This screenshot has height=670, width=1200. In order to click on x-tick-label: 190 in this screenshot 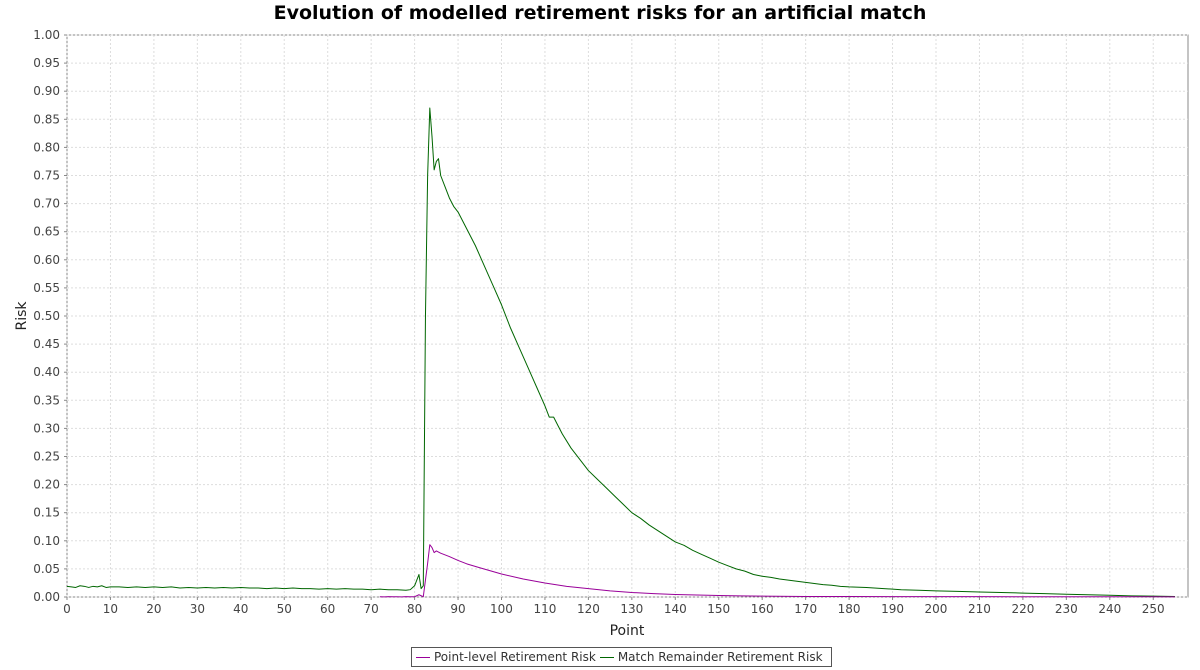, I will do `click(892, 609)`.